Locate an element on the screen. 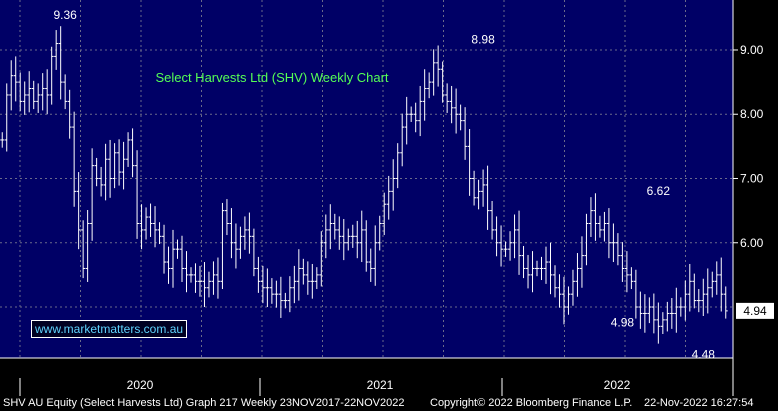 Image resolution: width=778 pixels, height=411 pixels. price-annotation: 8.98 is located at coordinates (483, 39).